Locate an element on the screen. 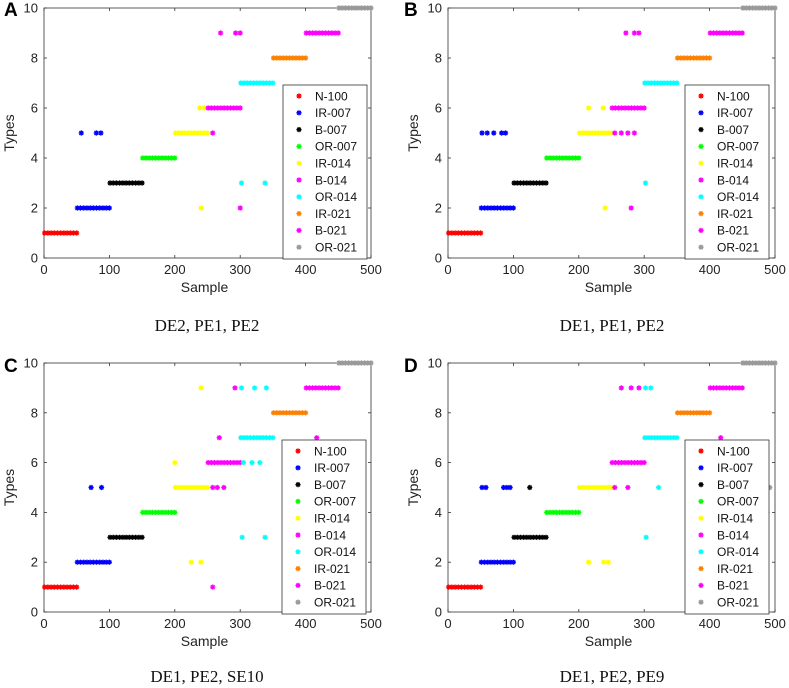  x-tick-label: 500 is located at coordinates (775, 623).